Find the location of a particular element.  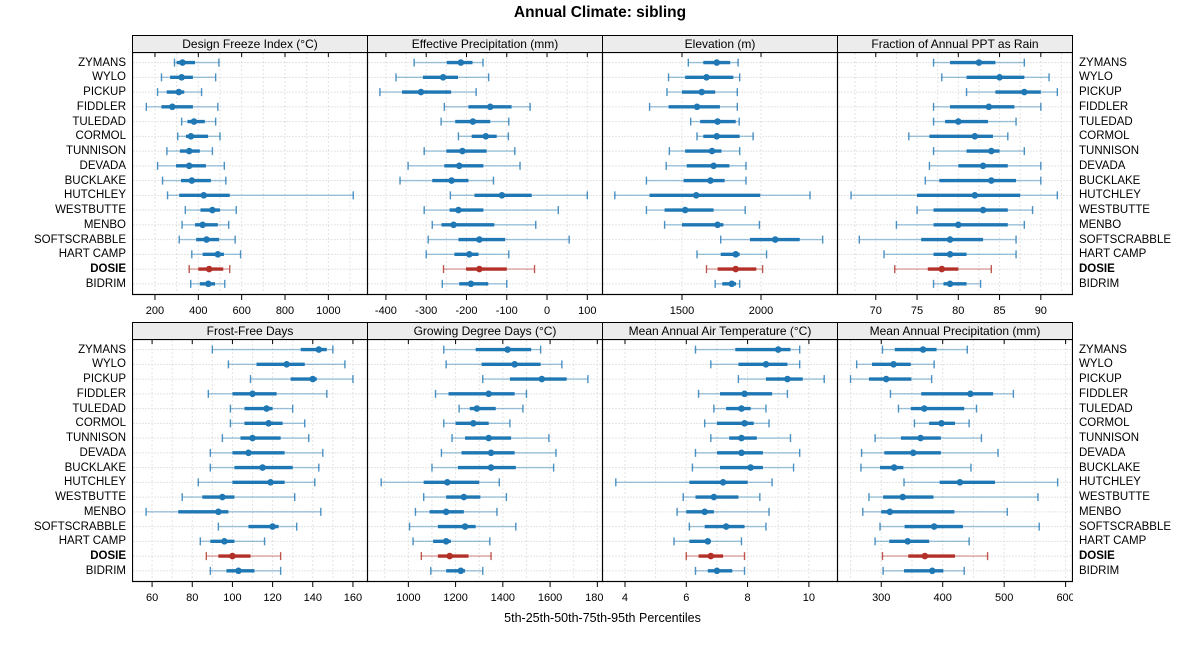

x-tick-label: 800 is located at coordinates (285, 311).